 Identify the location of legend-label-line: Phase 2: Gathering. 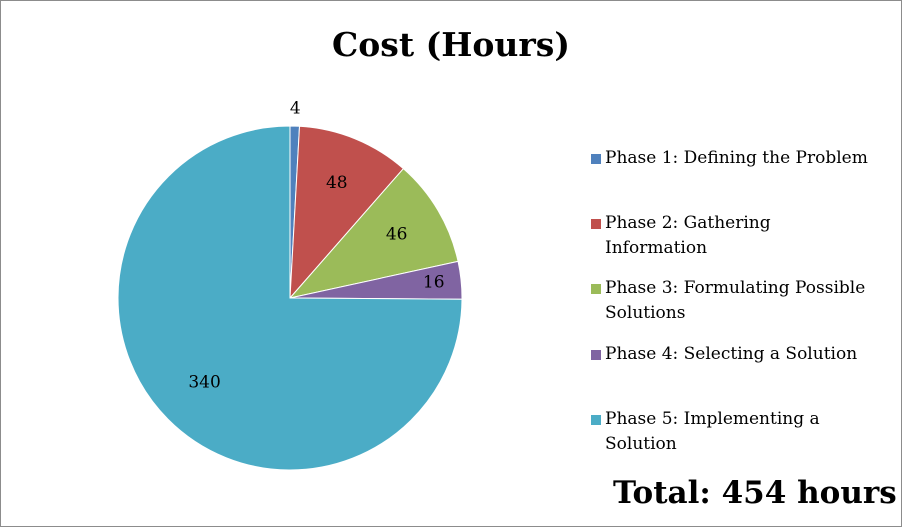
(688, 223).